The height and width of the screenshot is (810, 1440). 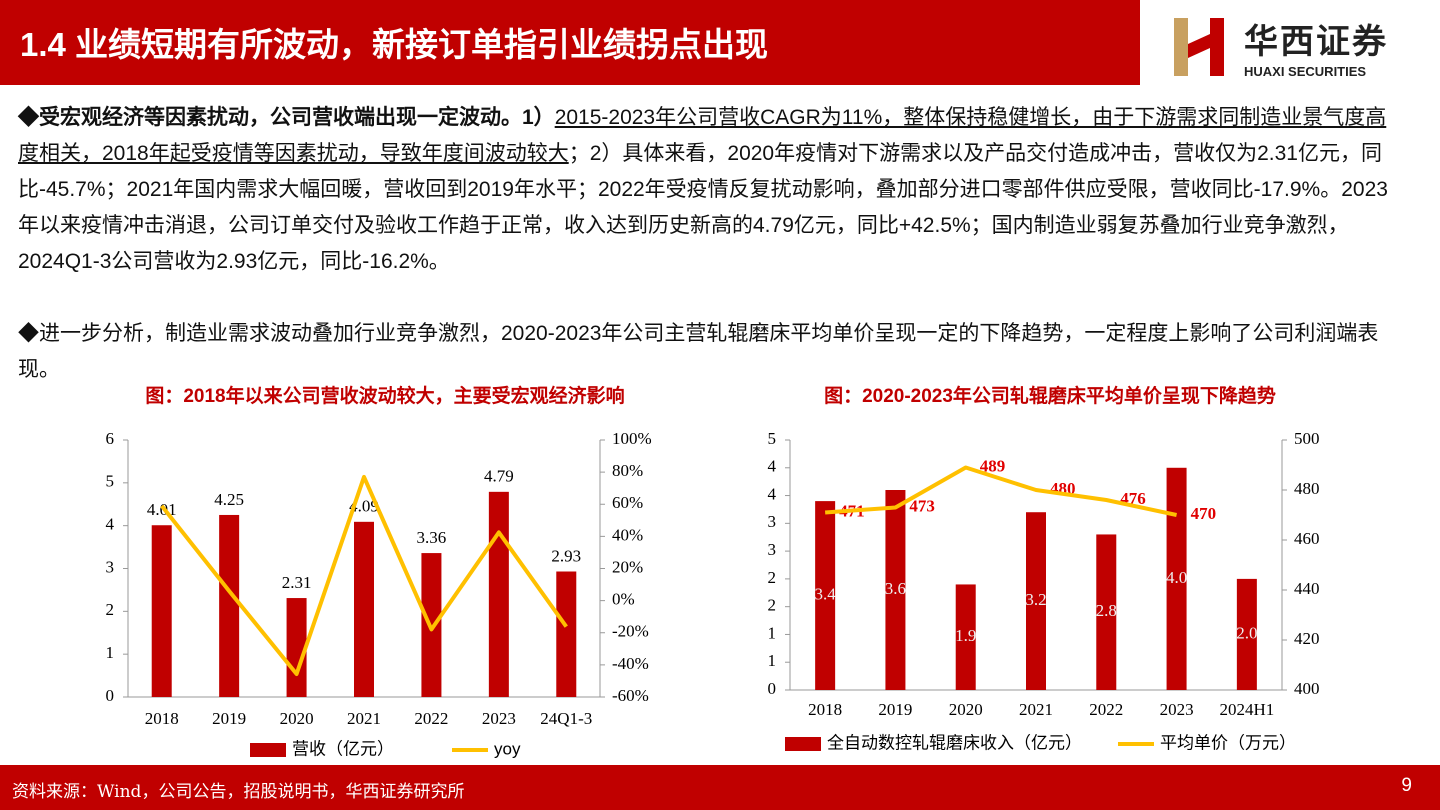 I want to click on y2-tick-label: 100%, so click(x=632, y=438).